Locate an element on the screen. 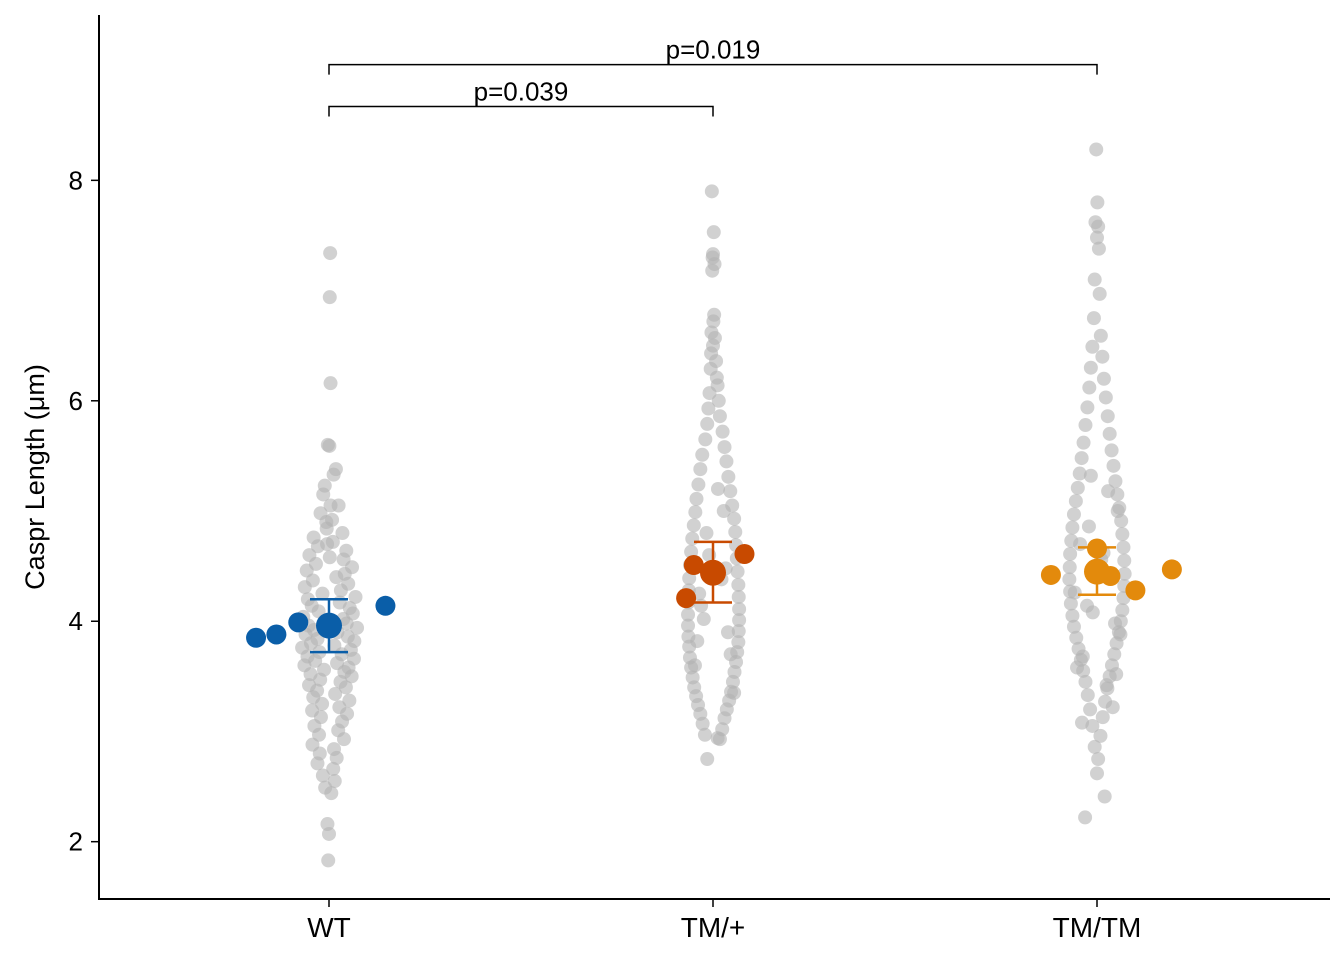 This screenshot has height=965, width=1344. p-value-label: p=0.039 is located at coordinates (521, 91).